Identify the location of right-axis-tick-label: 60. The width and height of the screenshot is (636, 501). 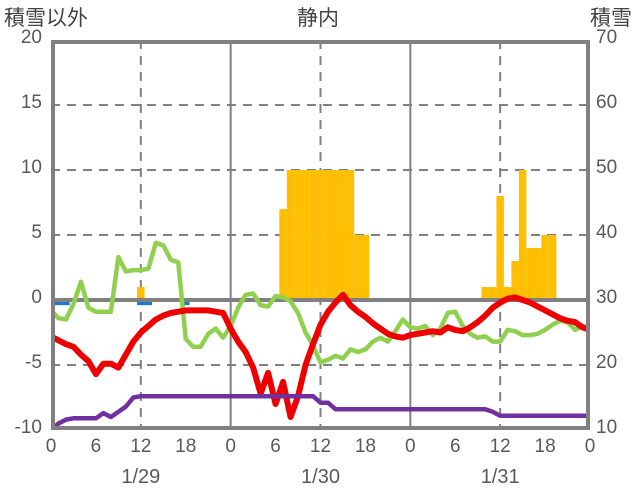
(607, 102).